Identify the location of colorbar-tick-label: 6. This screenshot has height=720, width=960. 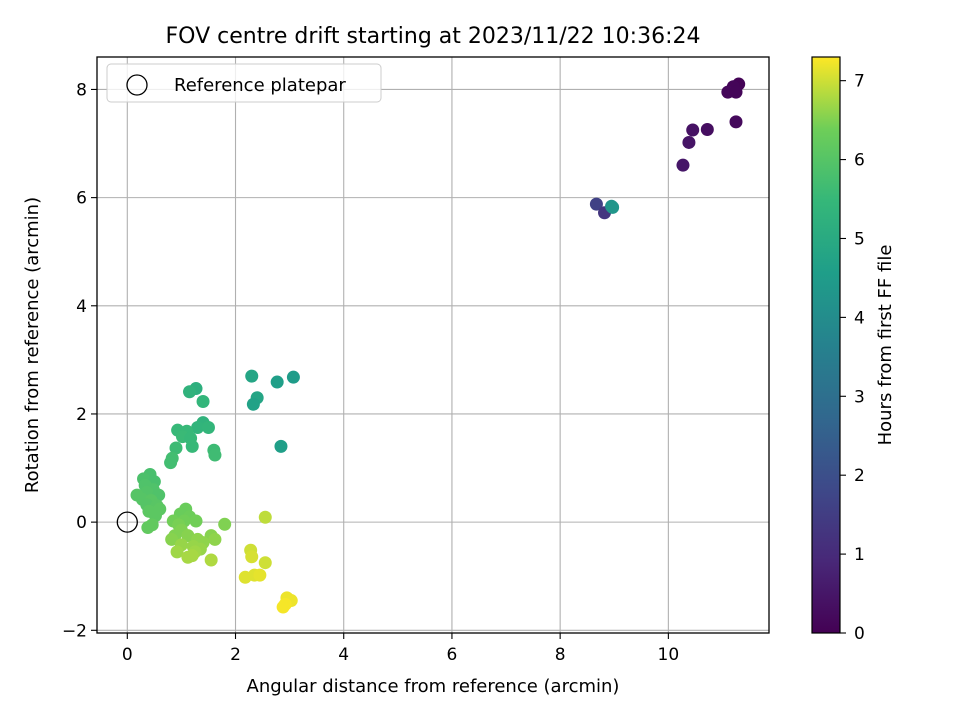
(859, 161).